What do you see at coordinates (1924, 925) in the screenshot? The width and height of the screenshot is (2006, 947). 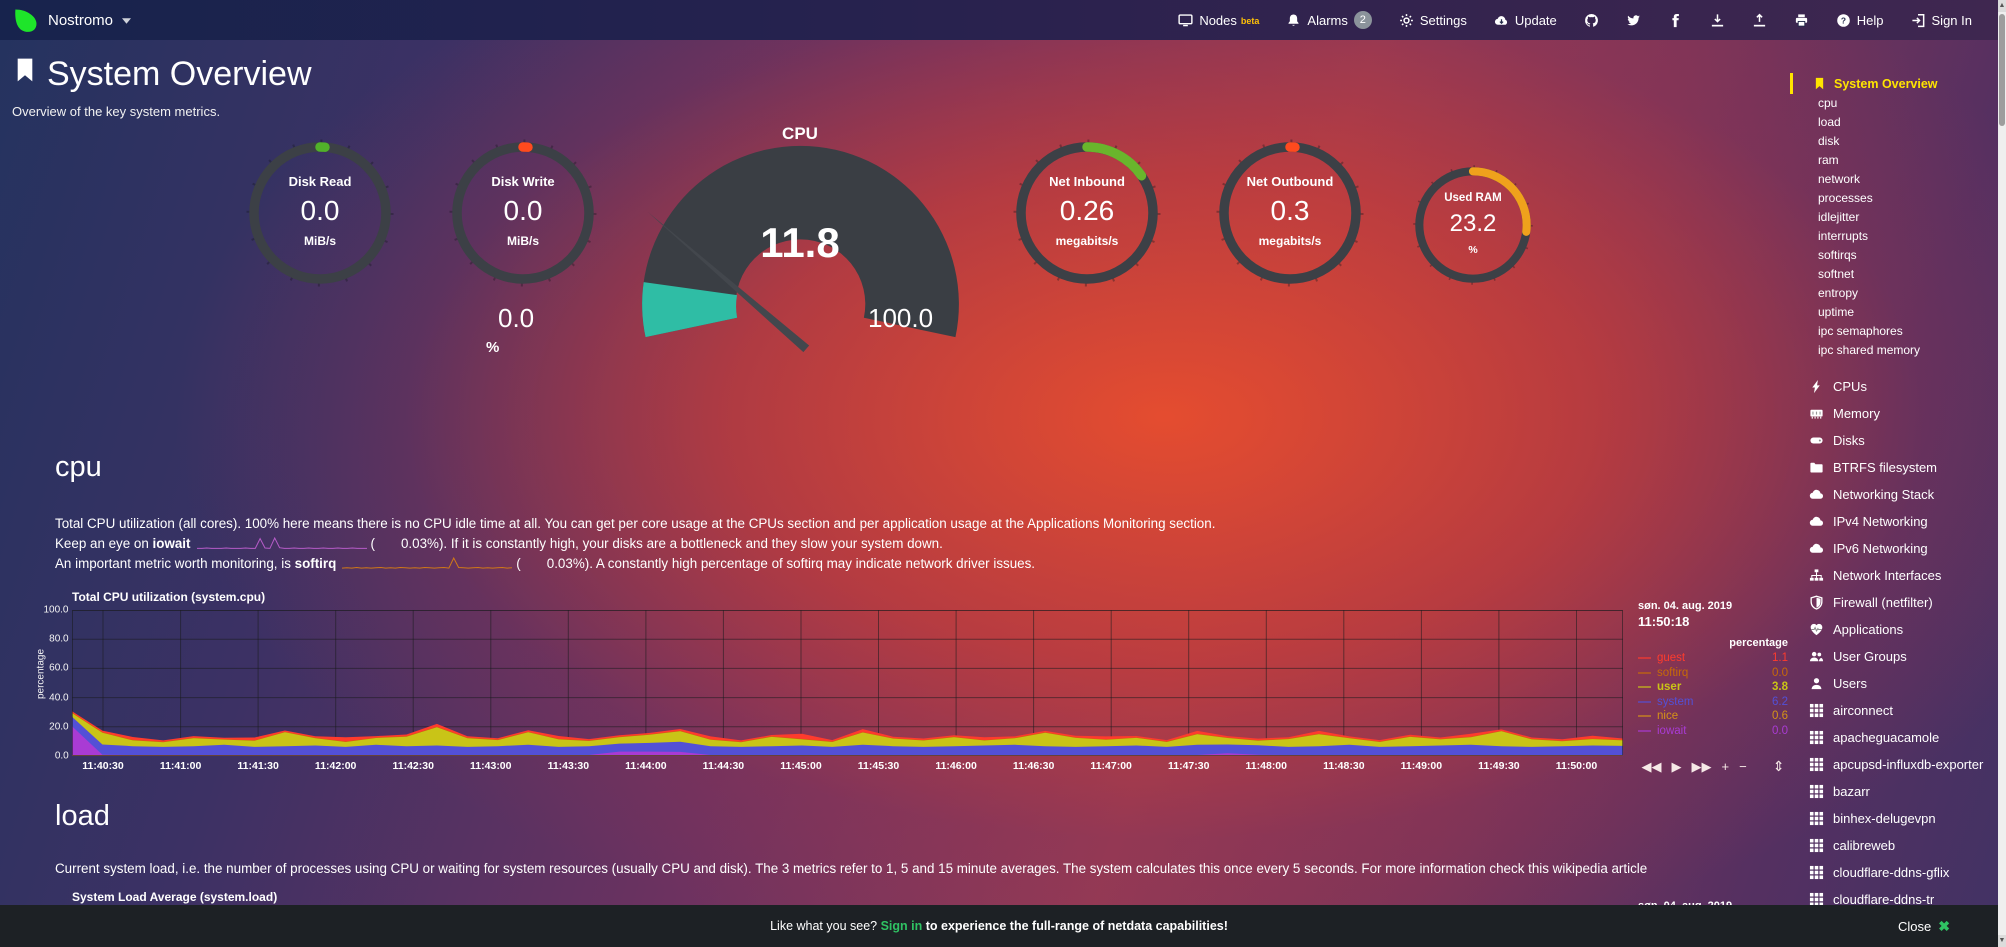 I see `footer-close-button: Close ✖` at bounding box center [1924, 925].